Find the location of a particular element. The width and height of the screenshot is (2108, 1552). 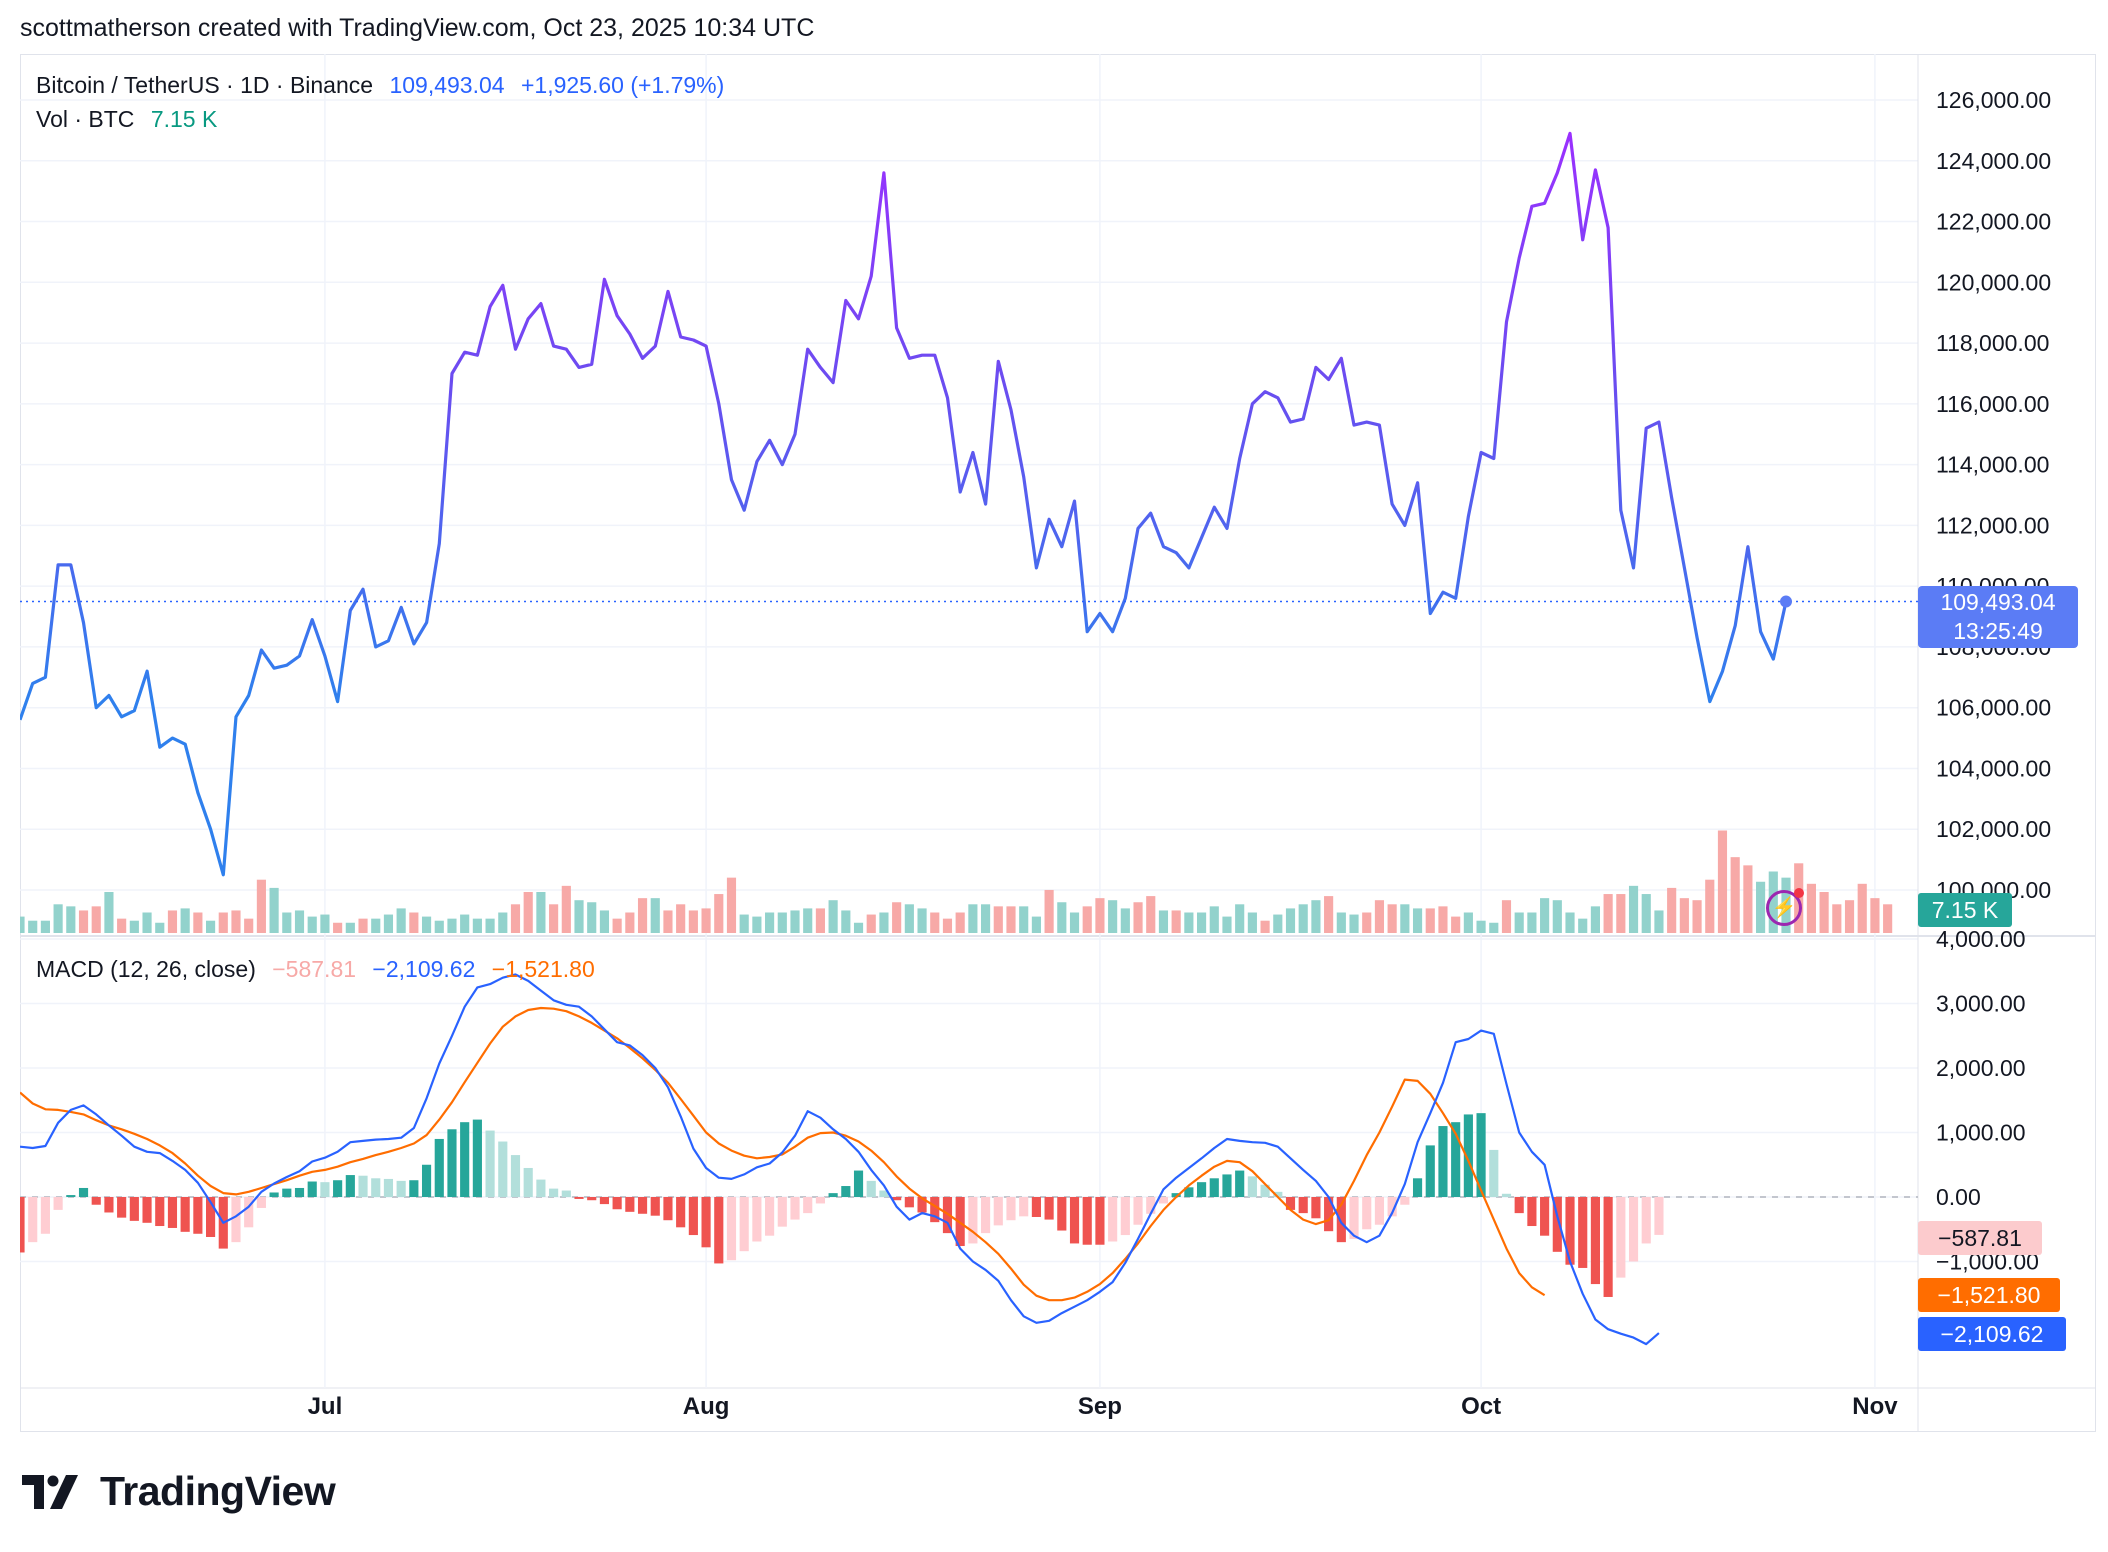

tradingview-logo: TradingView is located at coordinates (179, 1491).